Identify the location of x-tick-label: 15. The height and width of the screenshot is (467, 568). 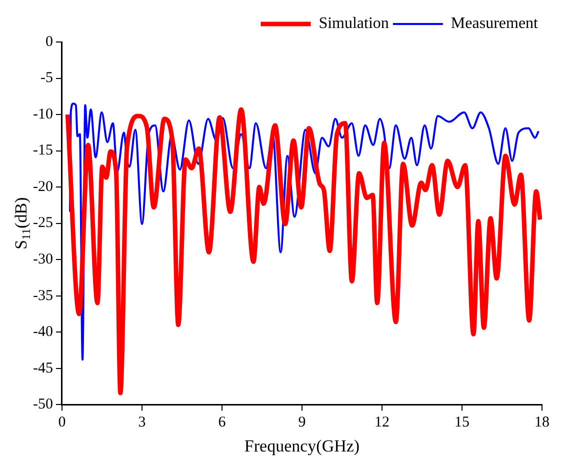
(462, 422).